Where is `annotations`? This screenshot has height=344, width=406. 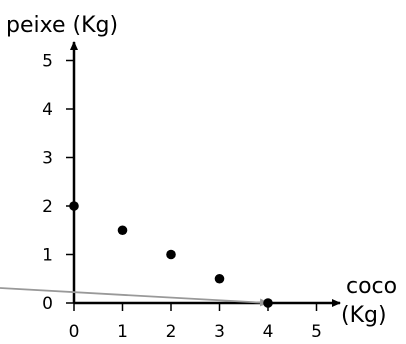
annotations is located at coordinates (134, 297).